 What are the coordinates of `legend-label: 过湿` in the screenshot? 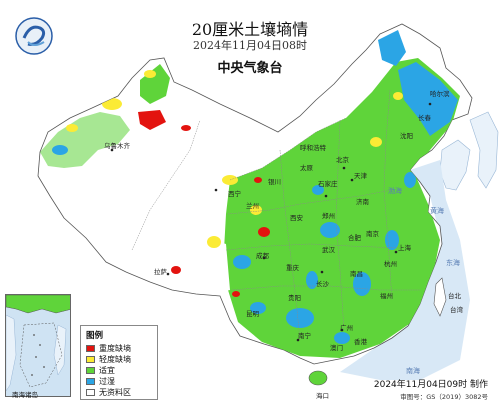 It's located at (107, 381).